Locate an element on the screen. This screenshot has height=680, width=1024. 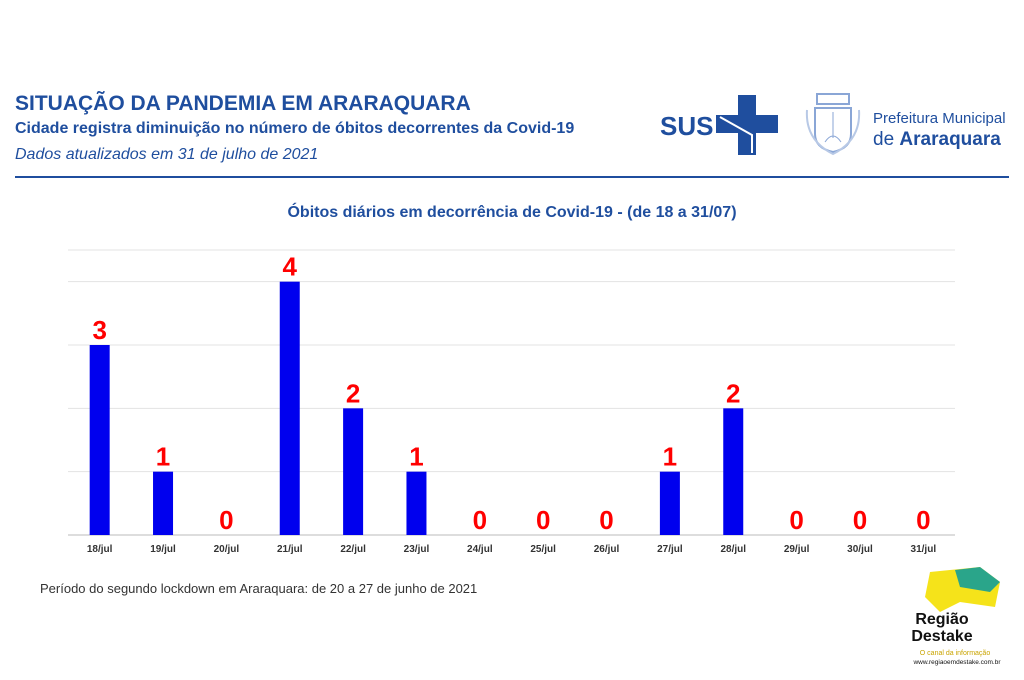
x-tick-label: 30/jul is located at coordinates (860, 549).